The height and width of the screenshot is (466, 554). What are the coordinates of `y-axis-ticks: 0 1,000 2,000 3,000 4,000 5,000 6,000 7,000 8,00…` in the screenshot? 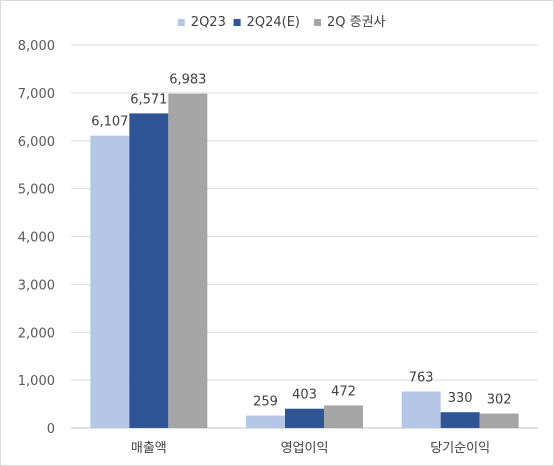 It's located at (36, 238).